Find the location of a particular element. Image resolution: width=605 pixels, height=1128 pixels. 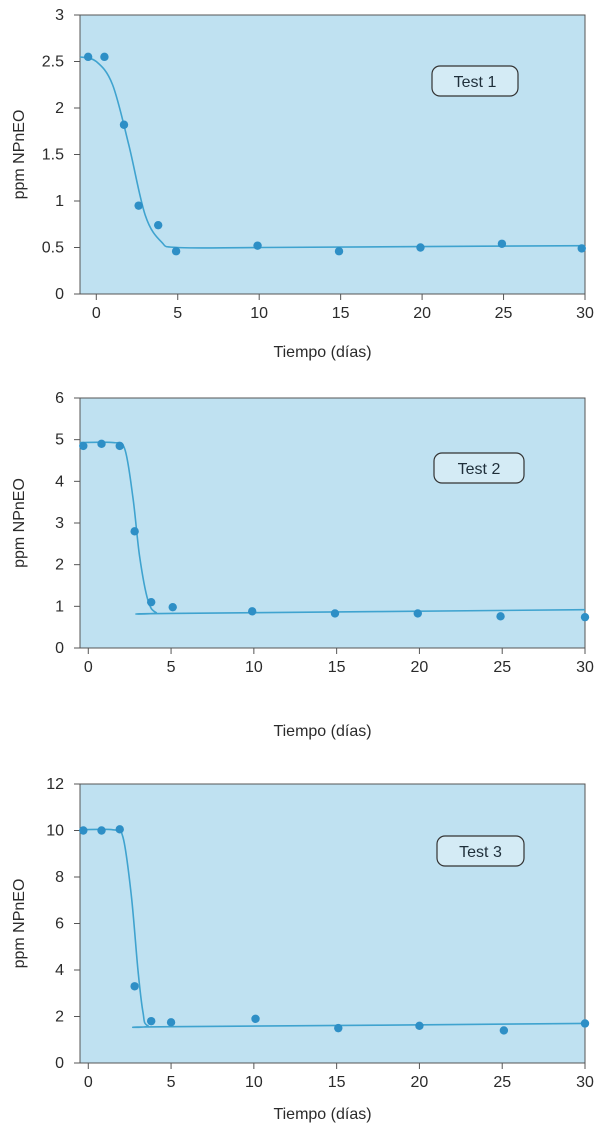

y-tick-label: 8 is located at coordinates (59, 877).